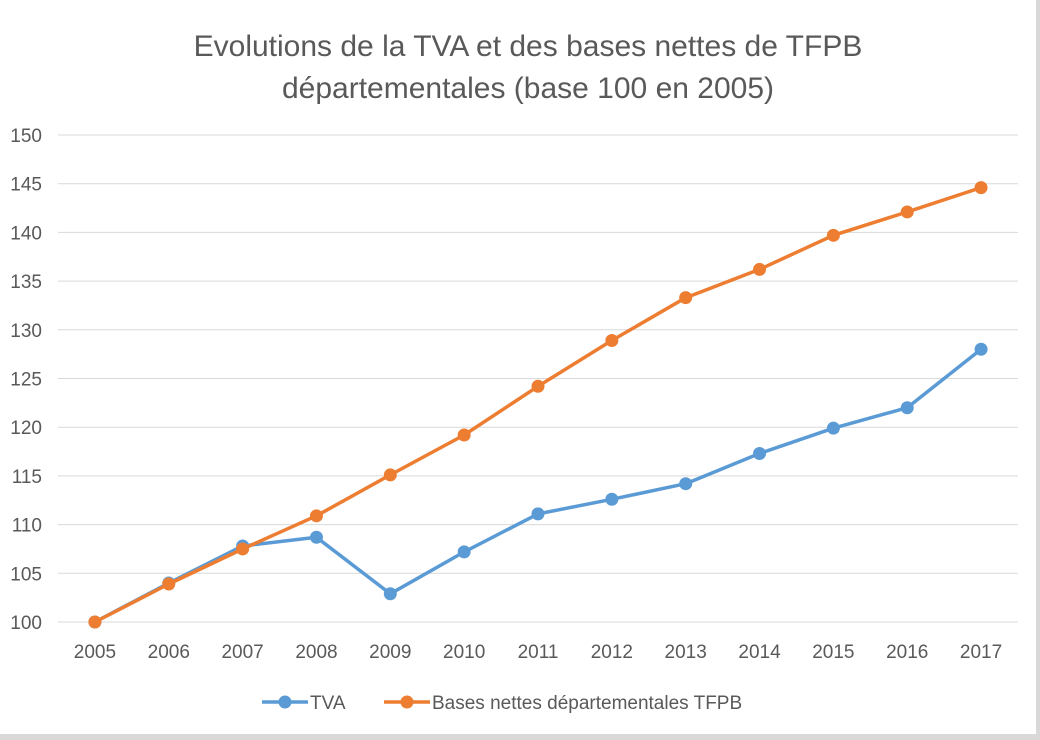 The height and width of the screenshot is (740, 1040). Describe the element at coordinates (981, 652) in the screenshot. I see `x-tick-label: 2017` at that location.